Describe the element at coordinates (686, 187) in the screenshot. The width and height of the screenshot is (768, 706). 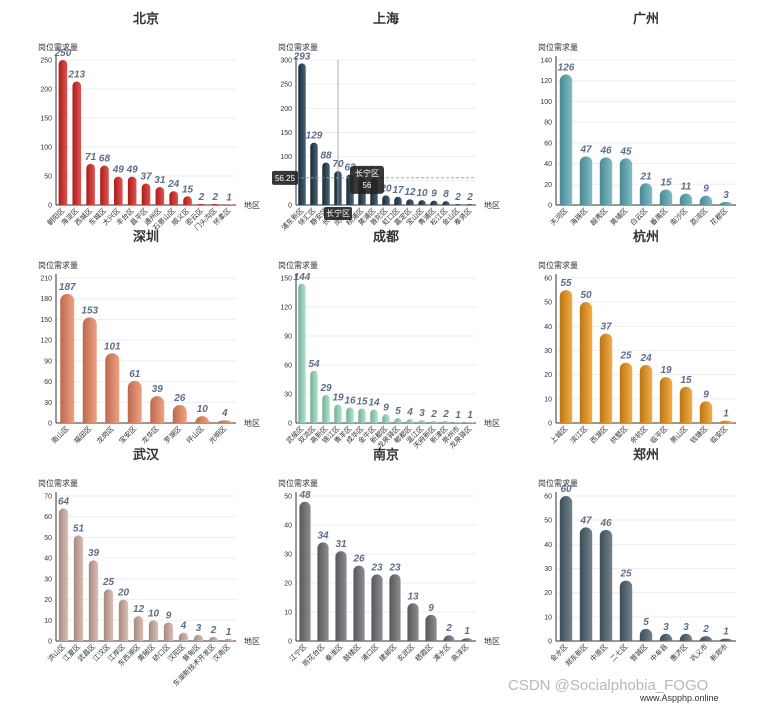
I see `data-label: 11` at that location.